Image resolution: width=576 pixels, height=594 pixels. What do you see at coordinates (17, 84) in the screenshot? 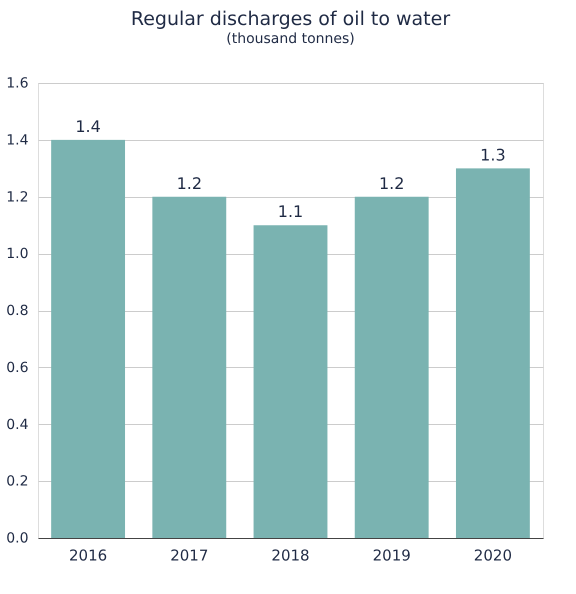
I see `y-tick-label: 1.6` at bounding box center [17, 84].